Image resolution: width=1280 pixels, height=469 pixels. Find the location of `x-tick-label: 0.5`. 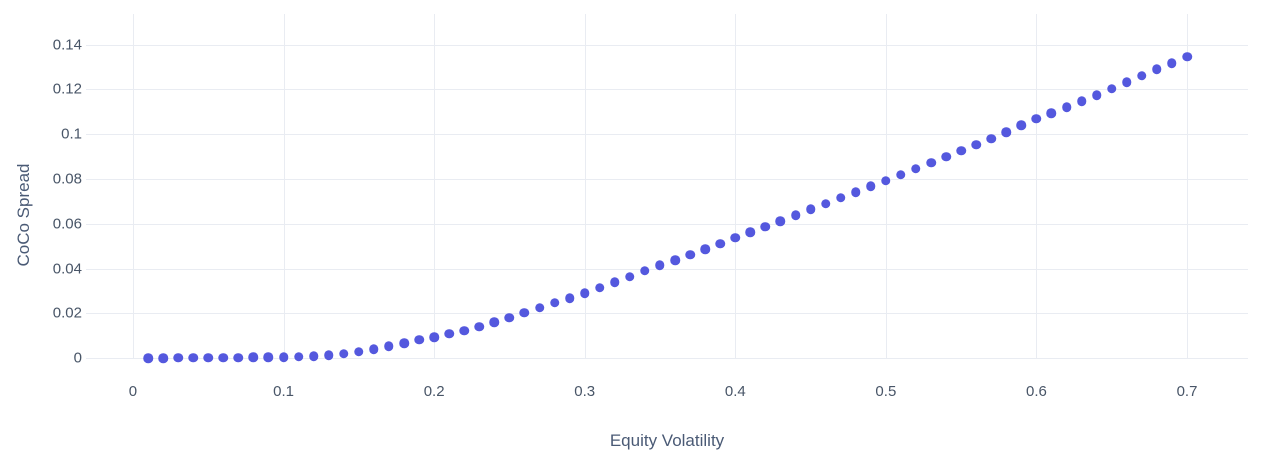

x-tick-label: 0.5 is located at coordinates (886, 391).